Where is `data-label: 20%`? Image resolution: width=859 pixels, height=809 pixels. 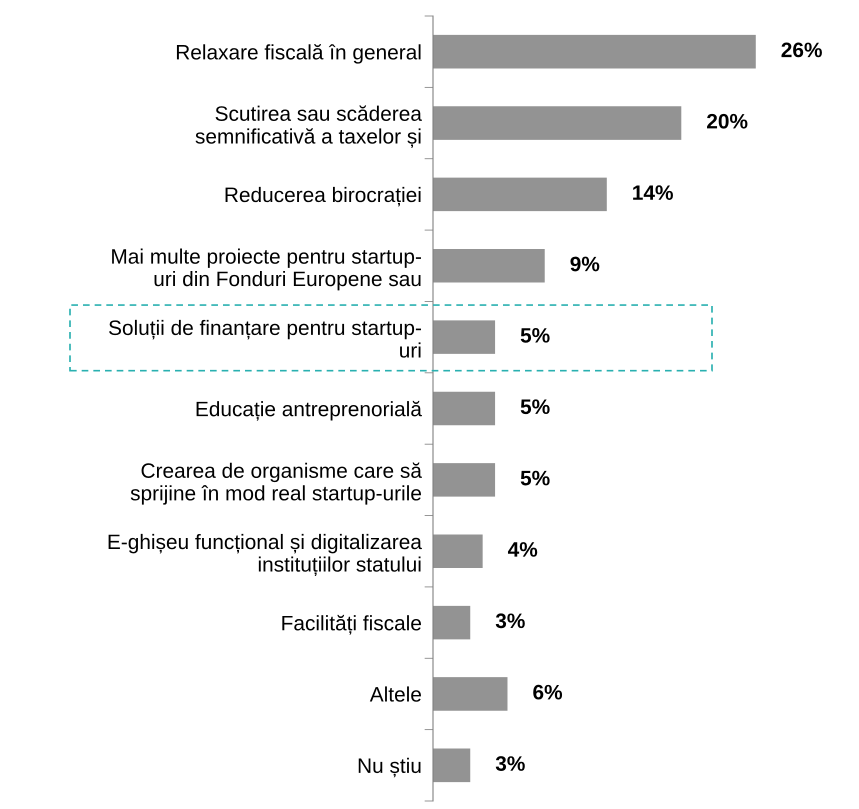
data-label: 20% is located at coordinates (727, 121).